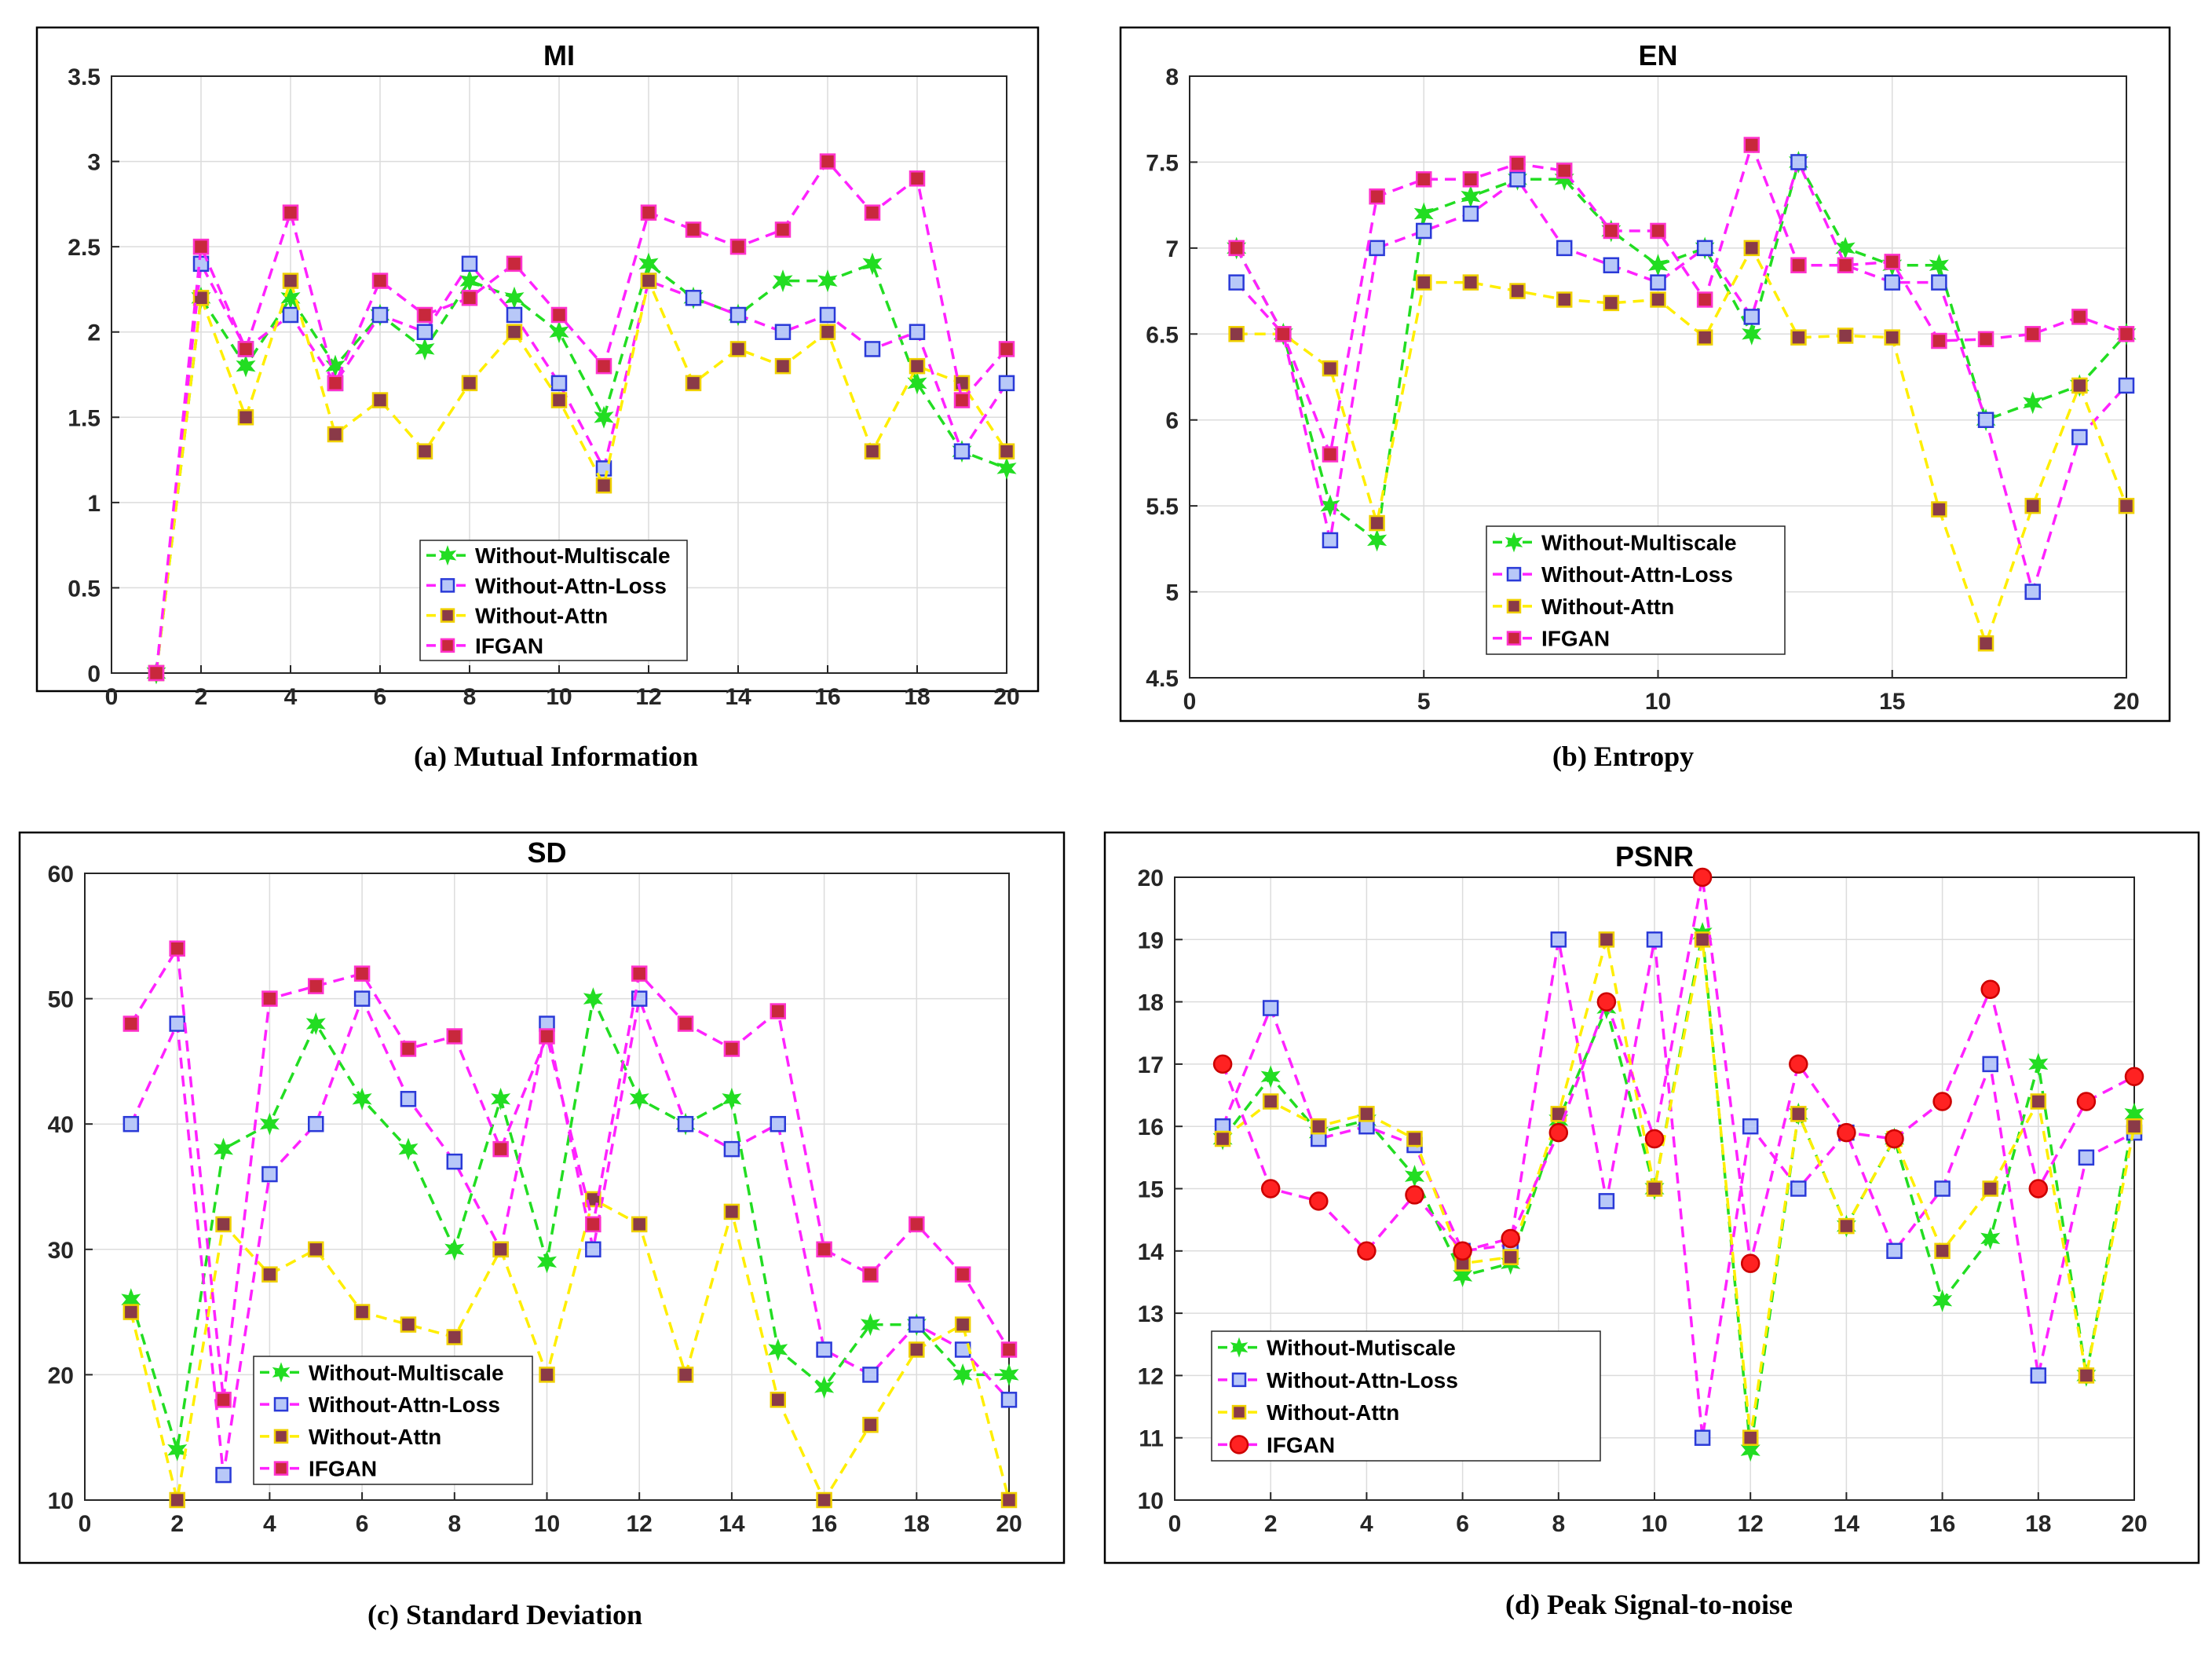 The image size is (2212, 1654). What do you see at coordinates (1363, 1380) in the screenshot?
I see `legend-label-without-attn-loss: Without-Attn-Loss` at bounding box center [1363, 1380].